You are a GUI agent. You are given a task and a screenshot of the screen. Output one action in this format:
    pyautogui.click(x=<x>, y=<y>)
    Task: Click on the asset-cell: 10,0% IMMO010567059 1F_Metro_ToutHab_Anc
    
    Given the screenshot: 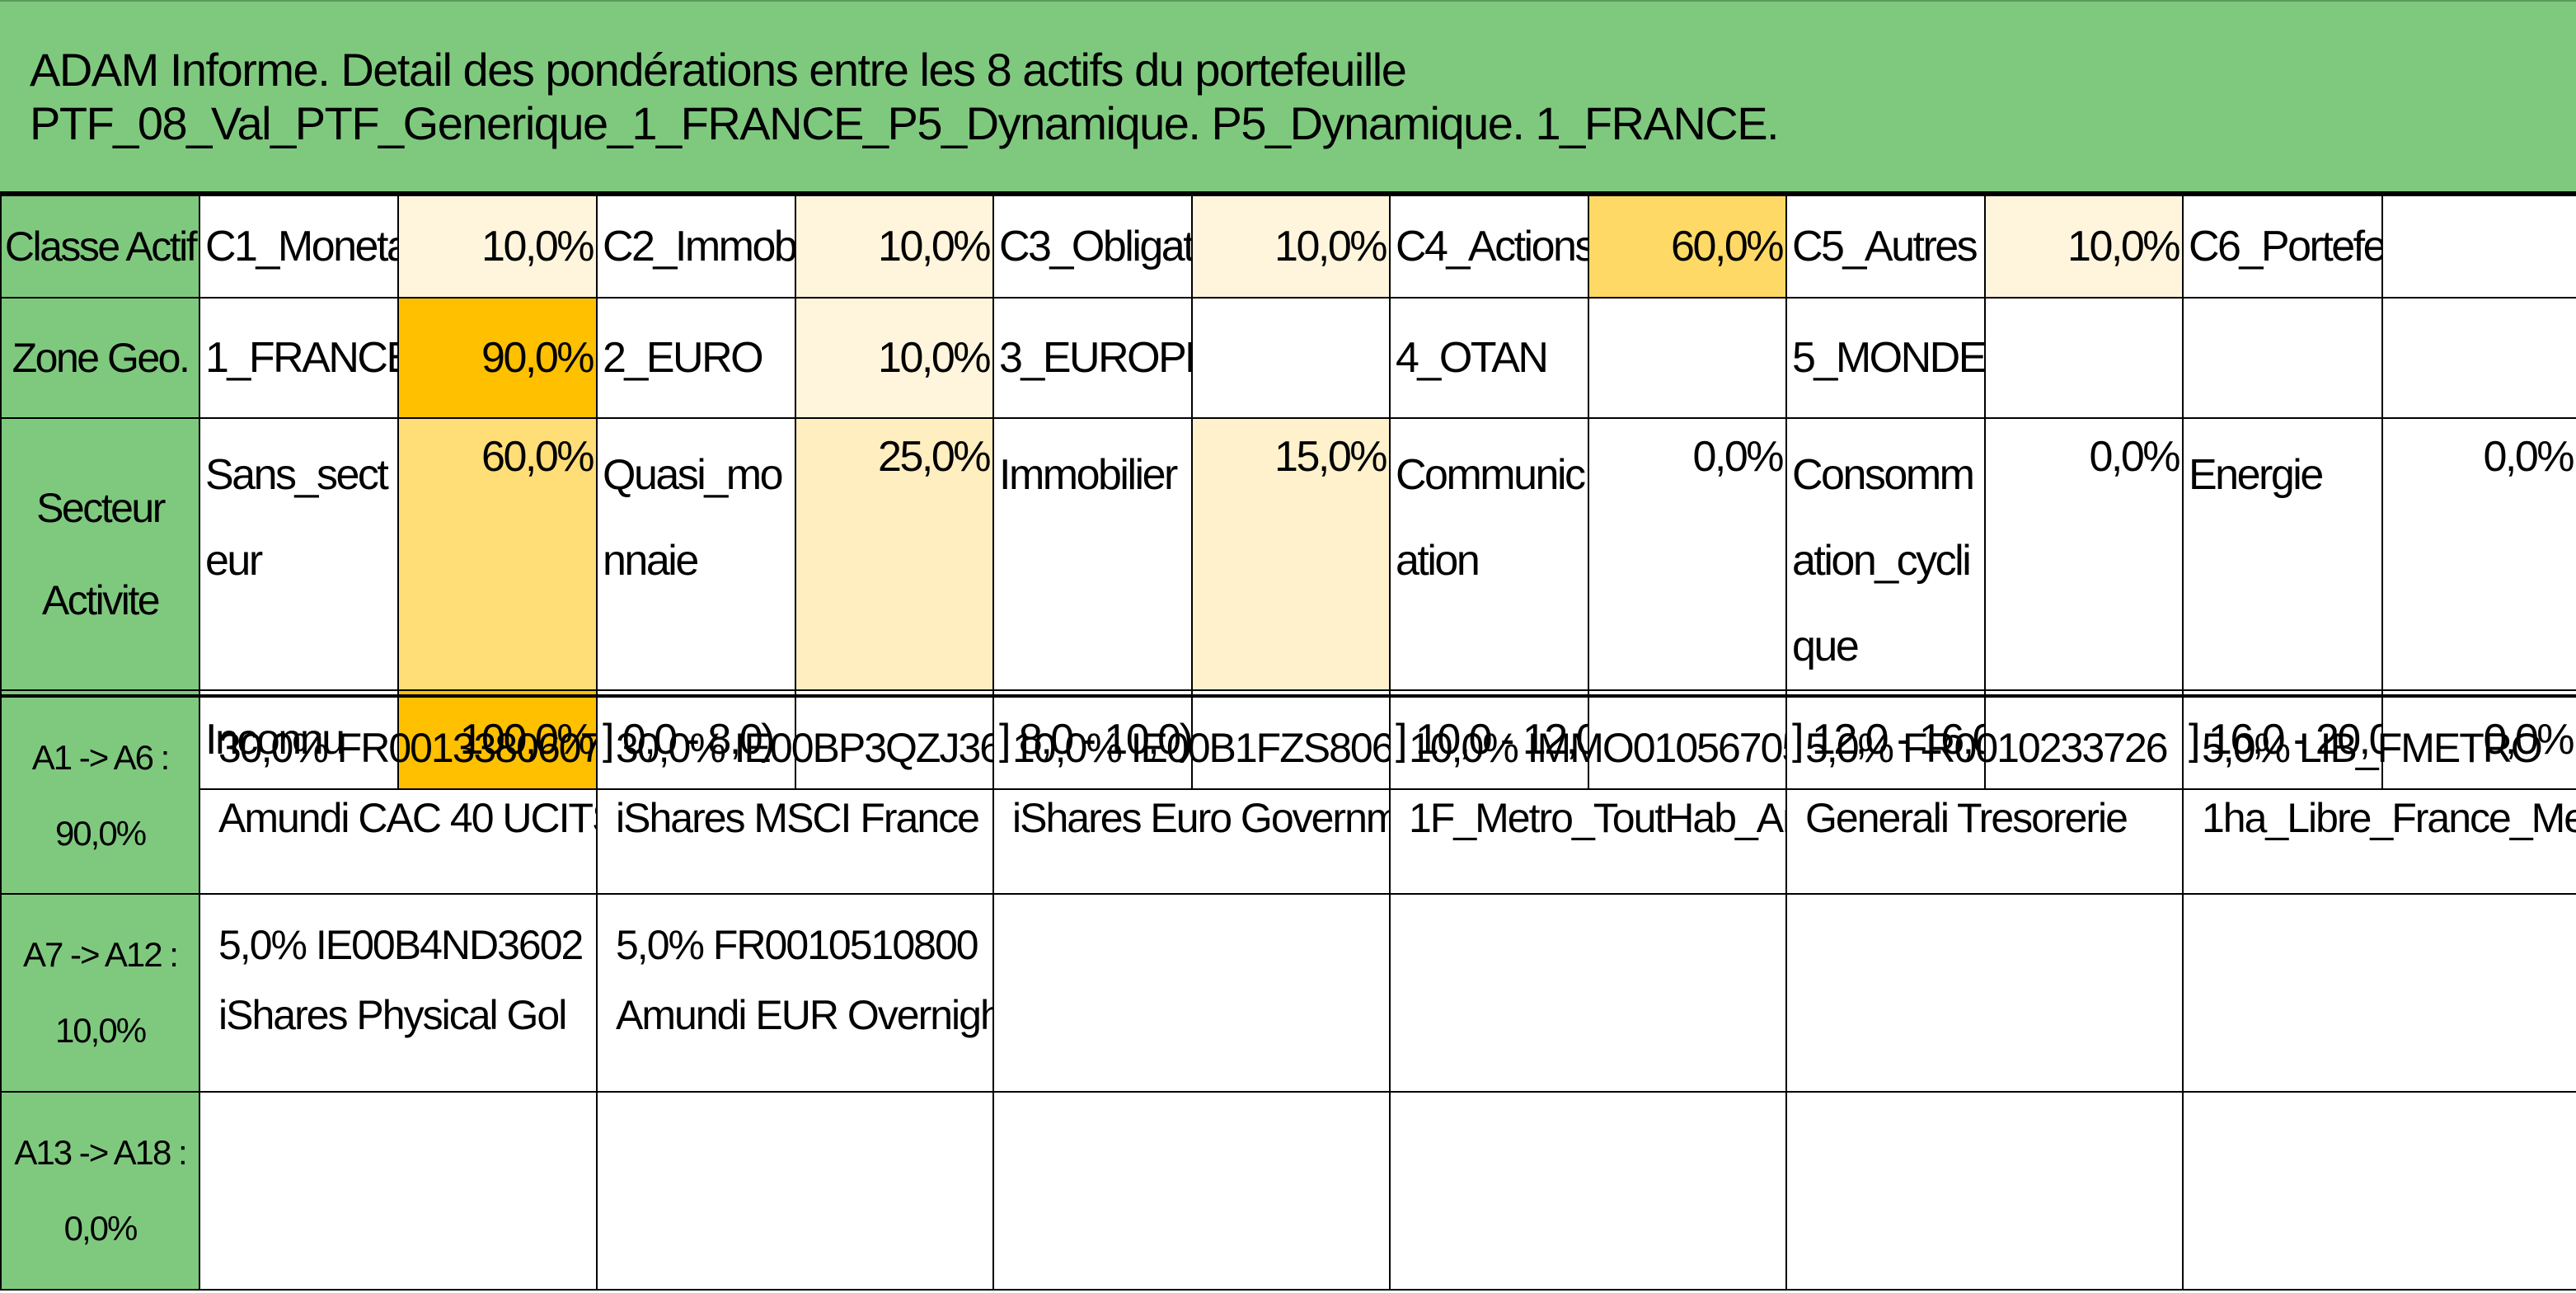 What is the action you would take?
    pyautogui.click(x=1588, y=795)
    